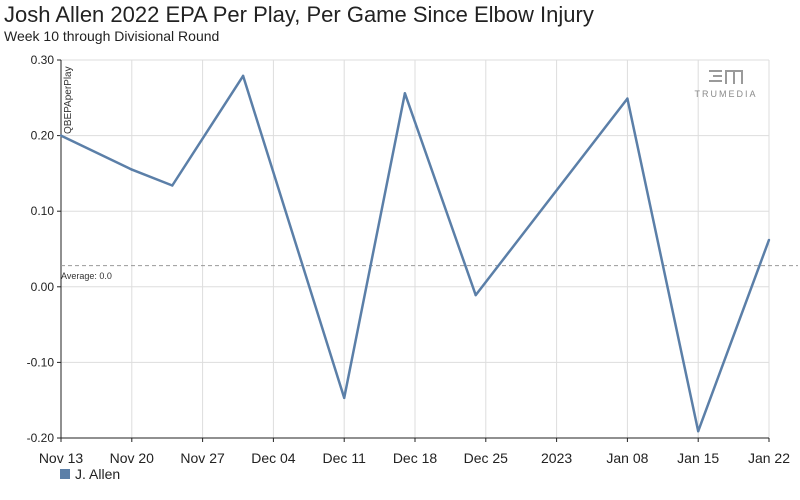 The image size is (800, 500). Describe the element at coordinates (43, 136) in the screenshot. I see `y-tick-label: 0.20` at that location.